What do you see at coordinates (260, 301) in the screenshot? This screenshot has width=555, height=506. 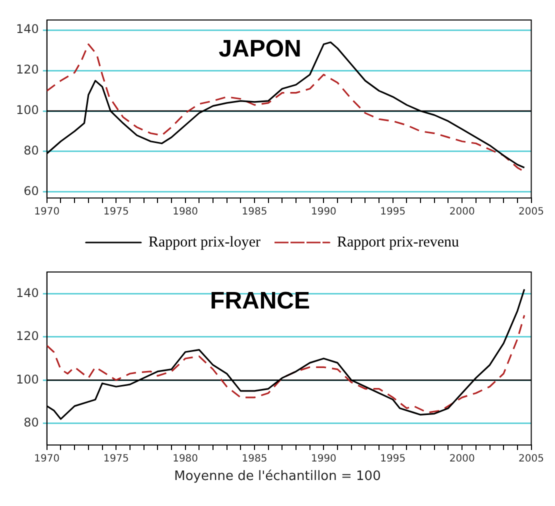 I see `text: FRANCE` at bounding box center [260, 301].